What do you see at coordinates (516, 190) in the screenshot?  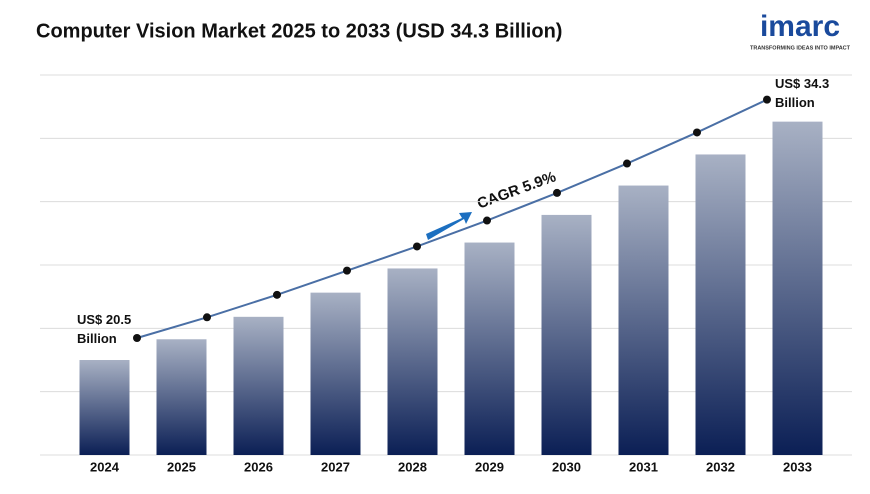 I see `cagr-label: CAGR 5.9%` at bounding box center [516, 190].